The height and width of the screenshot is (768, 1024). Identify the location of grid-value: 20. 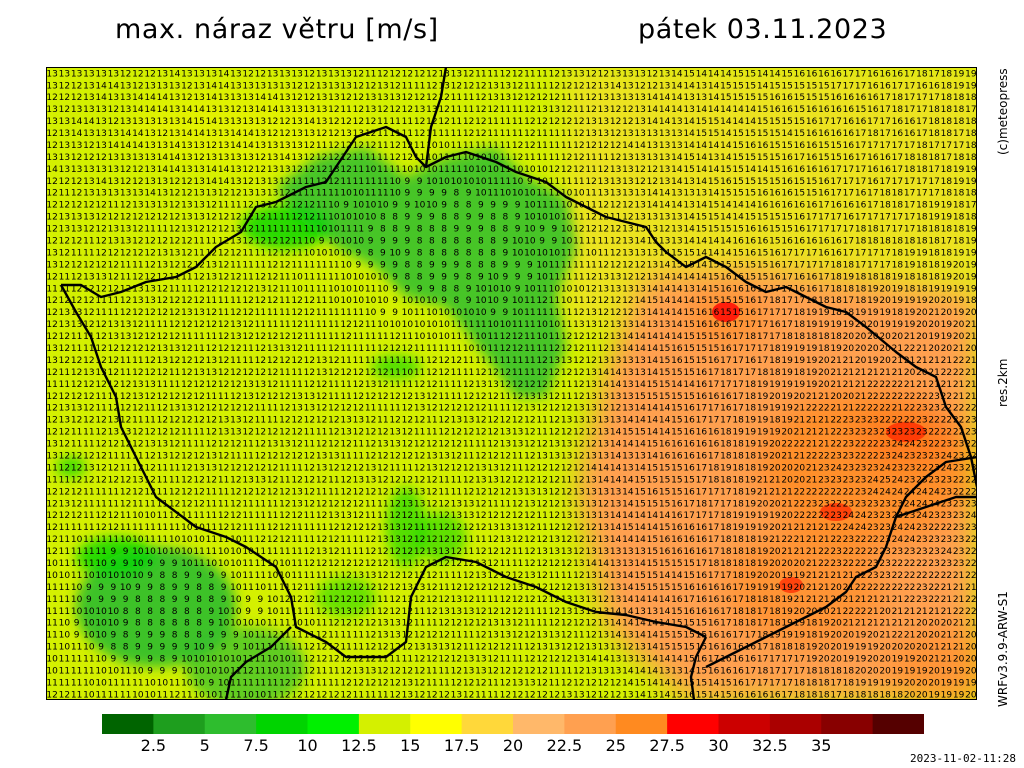
(959, 325).